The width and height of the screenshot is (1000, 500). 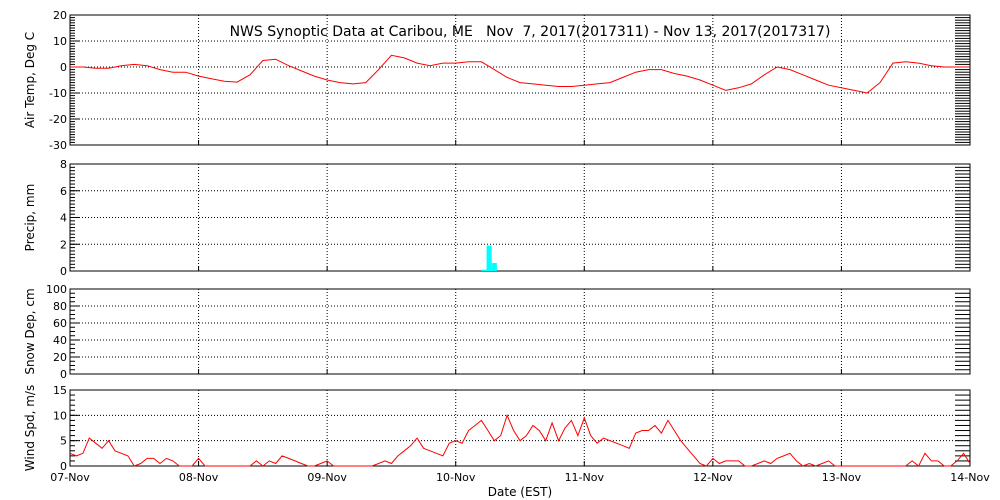 I want to click on snow-depth-ytick-label-2: 40, so click(x=60, y=340).